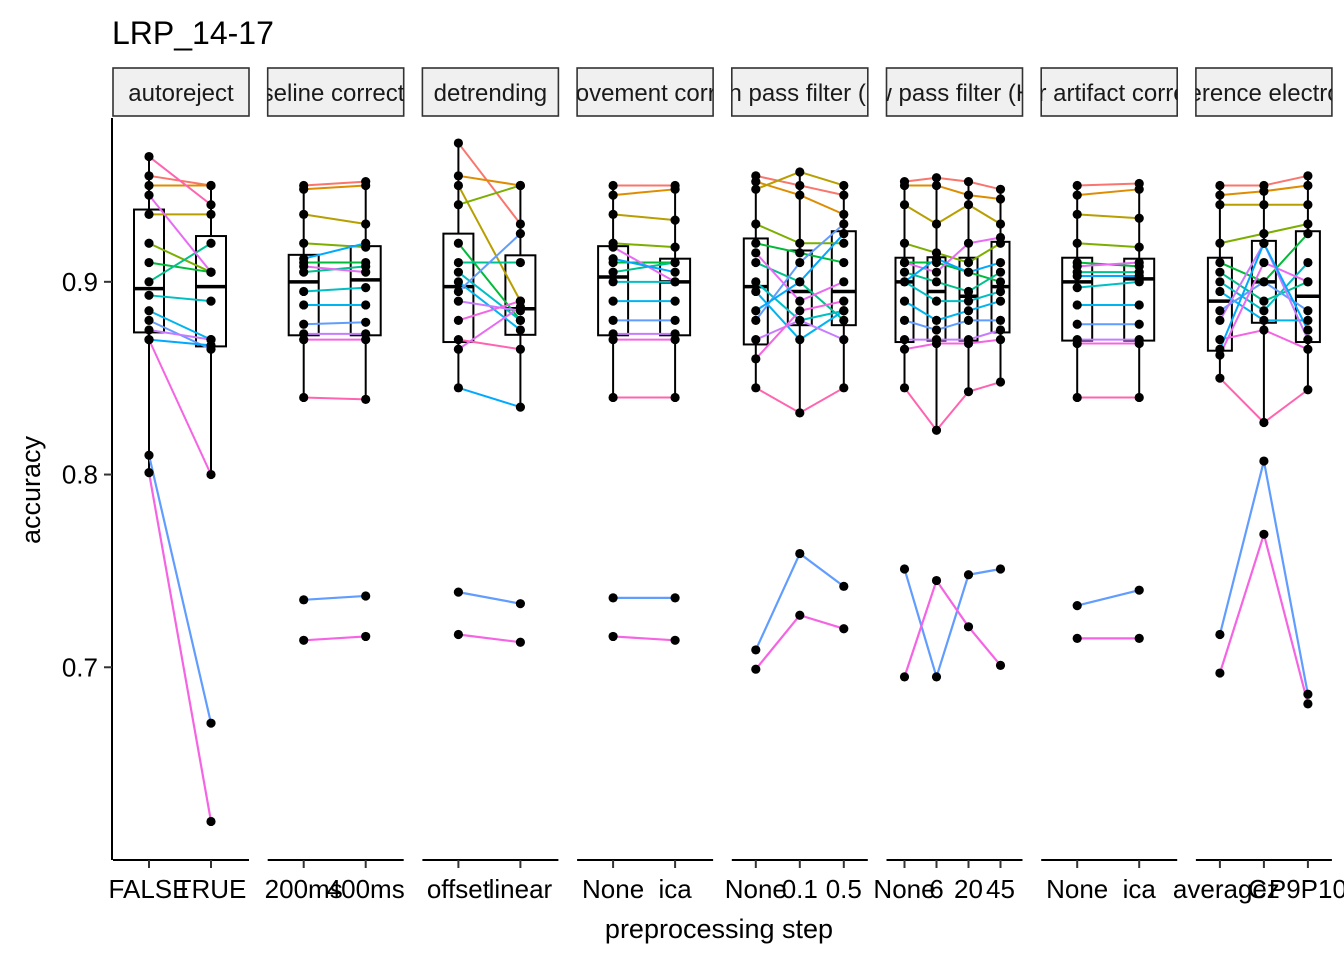 Image resolution: width=1344 pixels, height=960 pixels. I want to click on x-tick-label: linear, so click(521, 889).